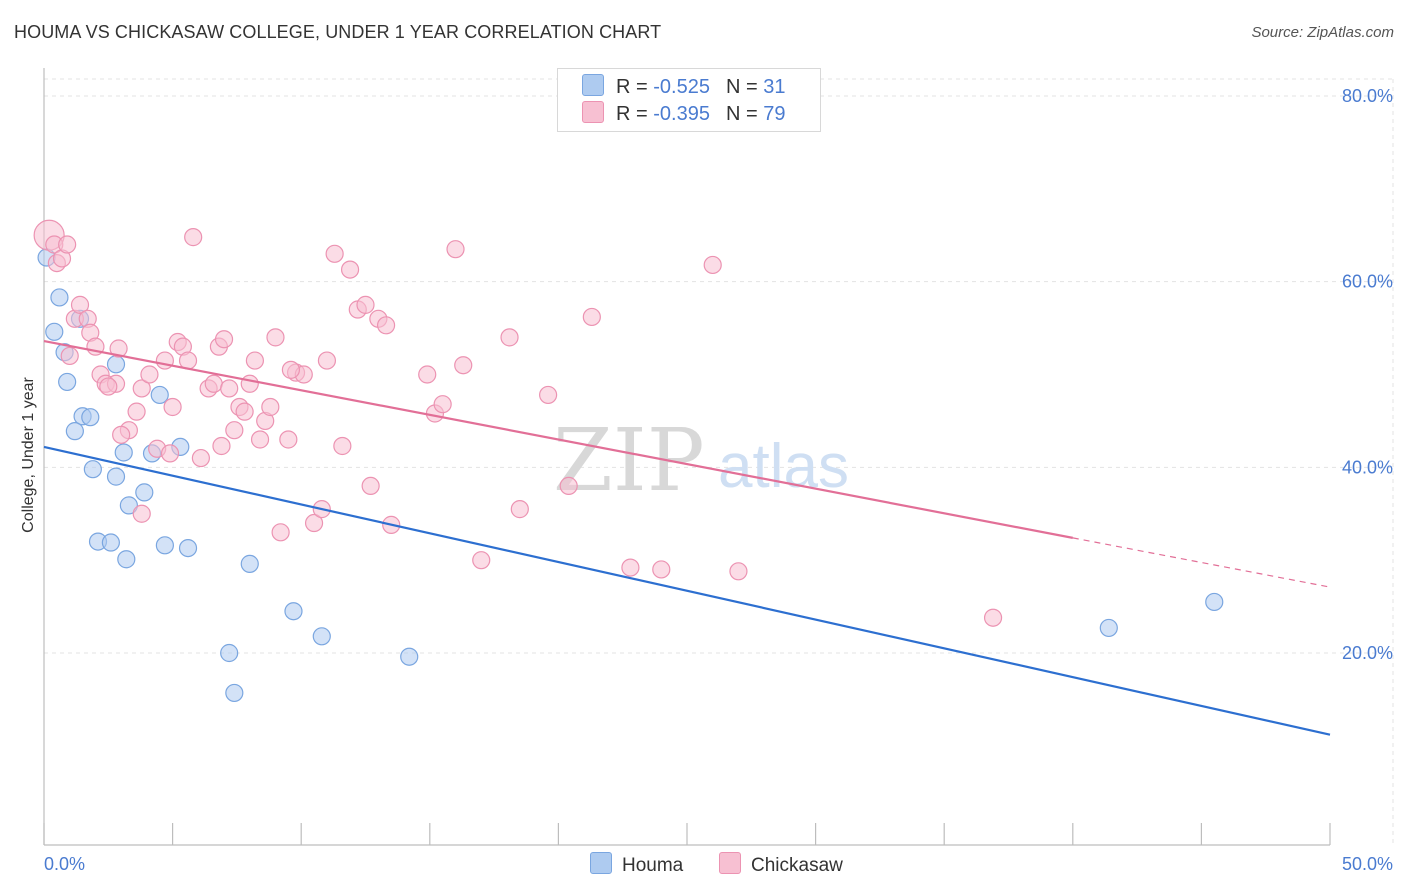  Describe the element at coordinates (593, 112) in the screenshot. I see `chickasaw-swatch` at that location.